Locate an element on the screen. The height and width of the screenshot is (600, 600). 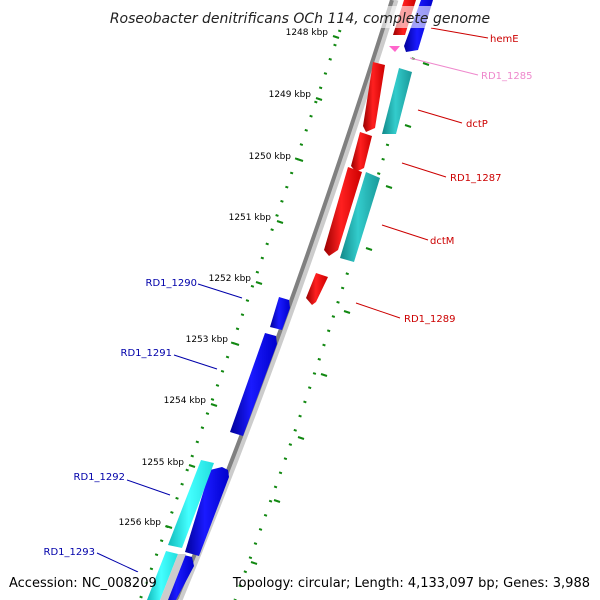
tick-label-1251: 1251 kbp is located at coordinates (250, 218).